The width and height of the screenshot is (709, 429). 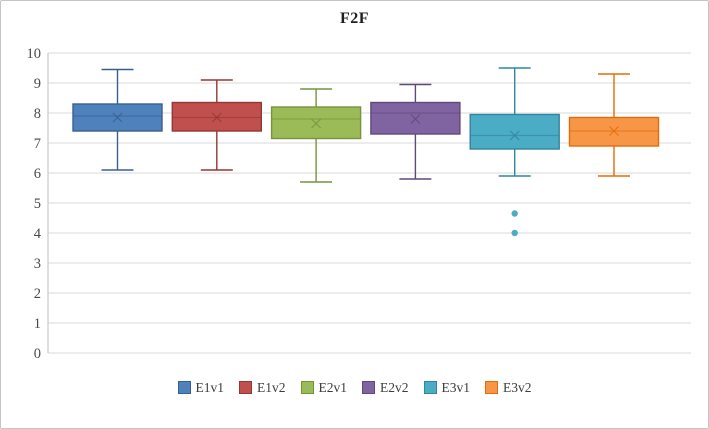 I want to click on boxplot-E2v2, so click(x=415, y=131).